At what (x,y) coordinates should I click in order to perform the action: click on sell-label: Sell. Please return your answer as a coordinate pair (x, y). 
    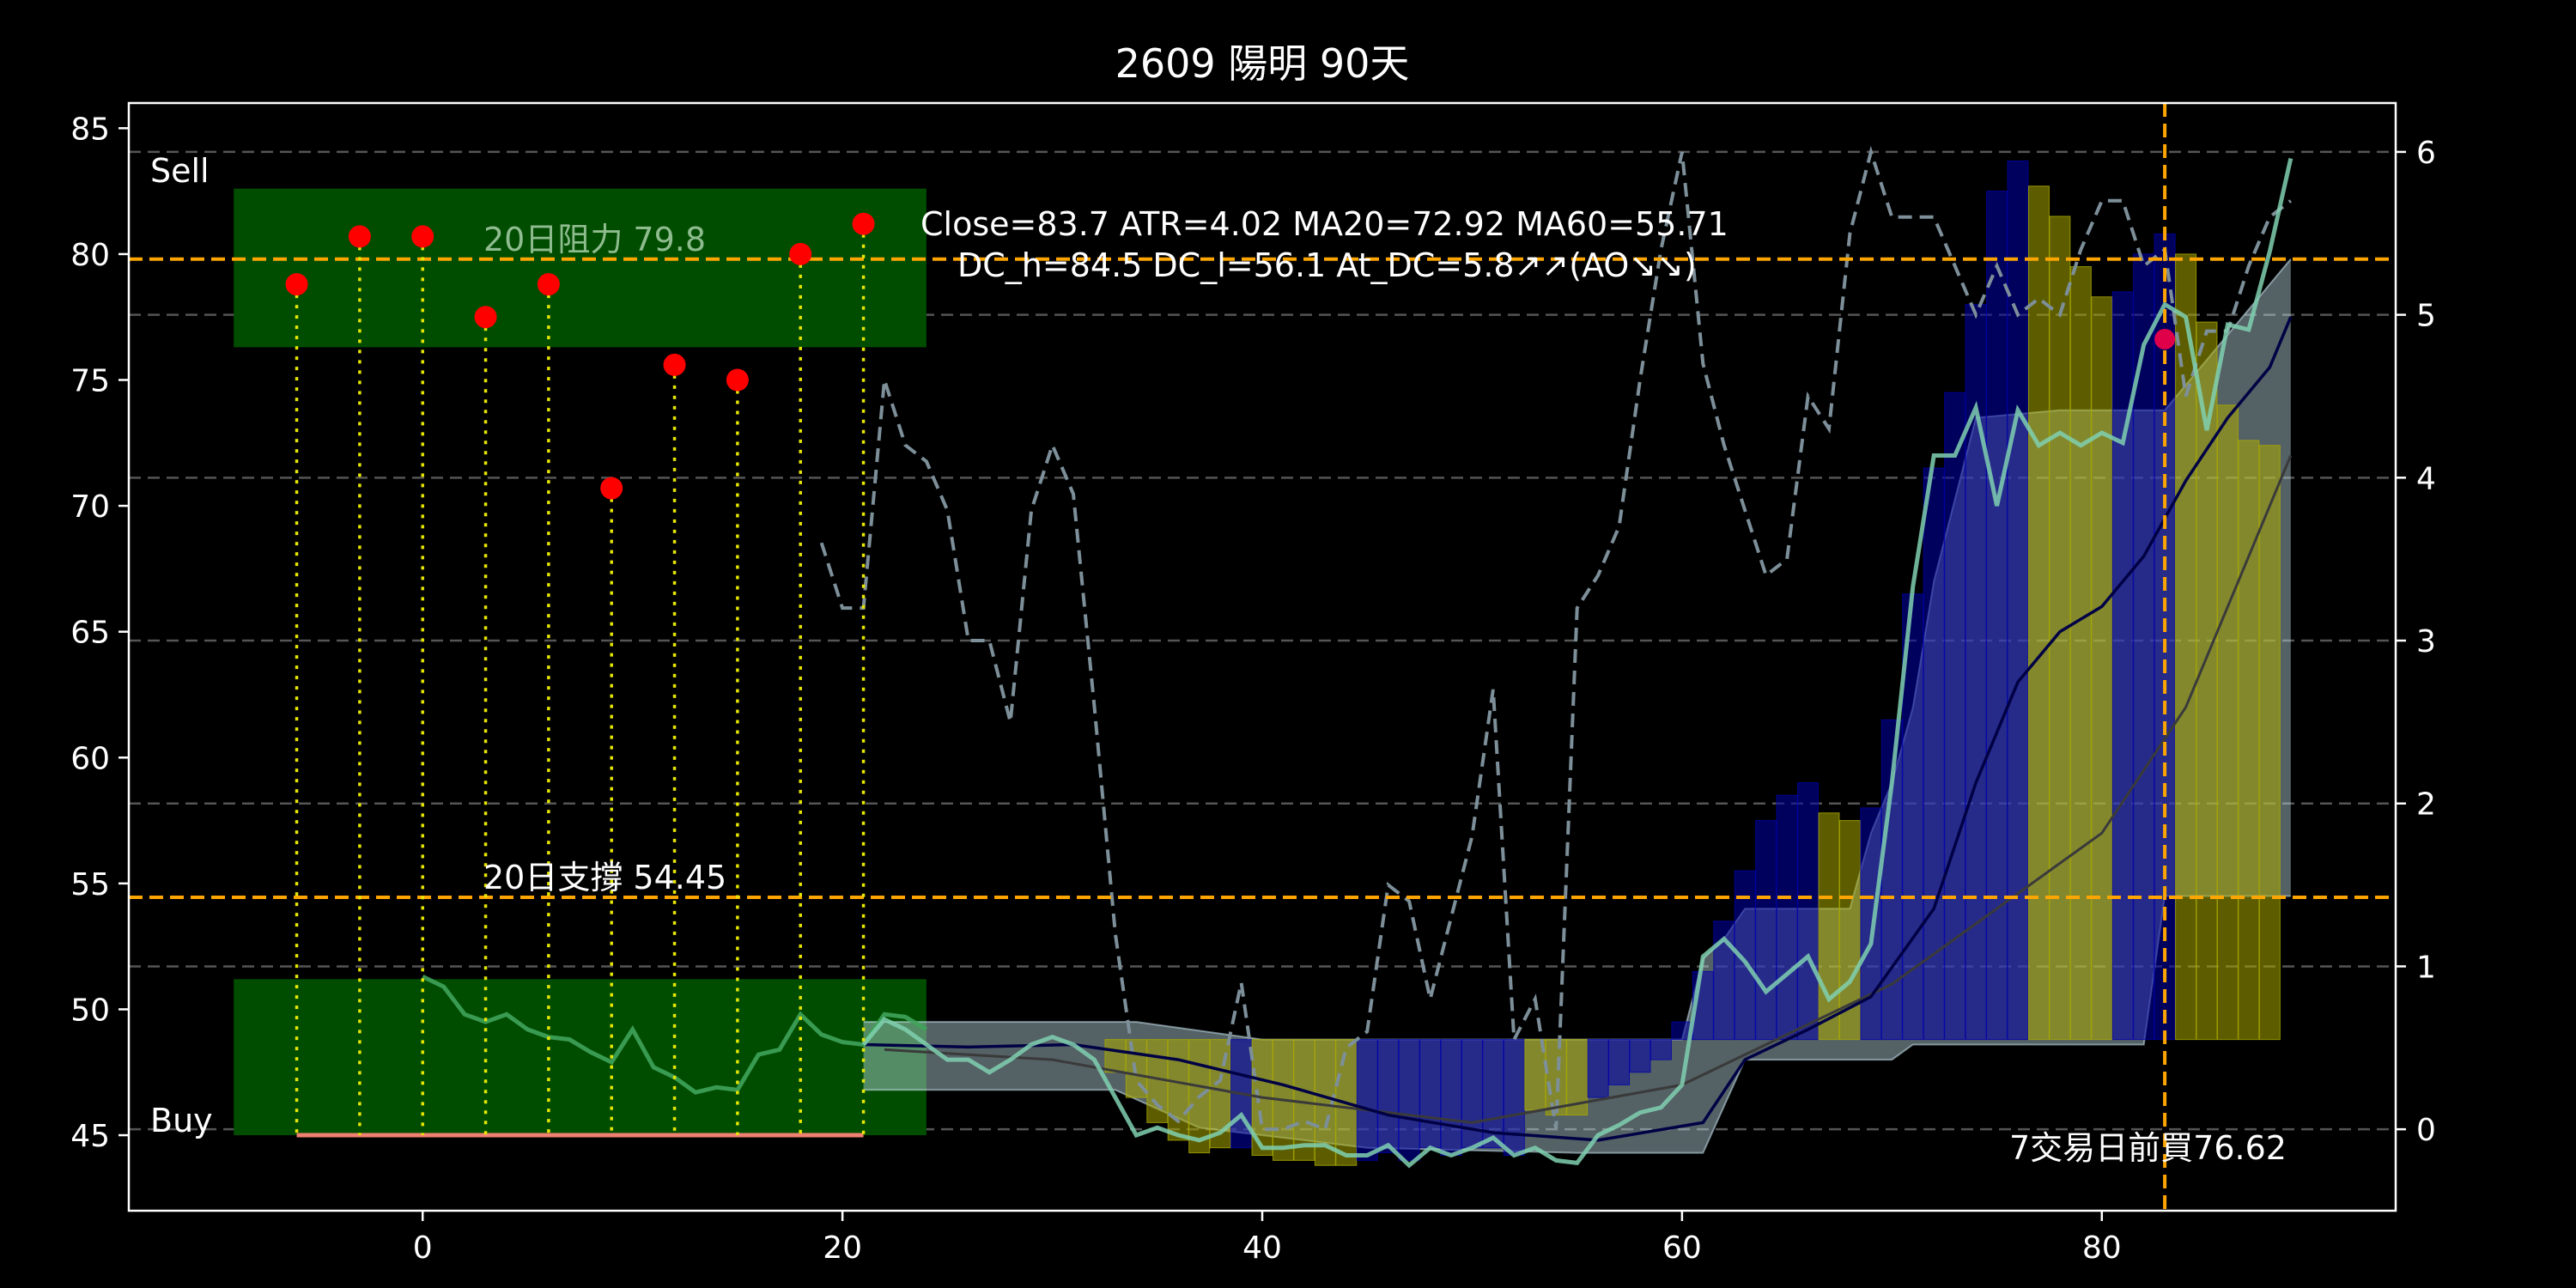
    Looking at the image, I should click on (180, 171).